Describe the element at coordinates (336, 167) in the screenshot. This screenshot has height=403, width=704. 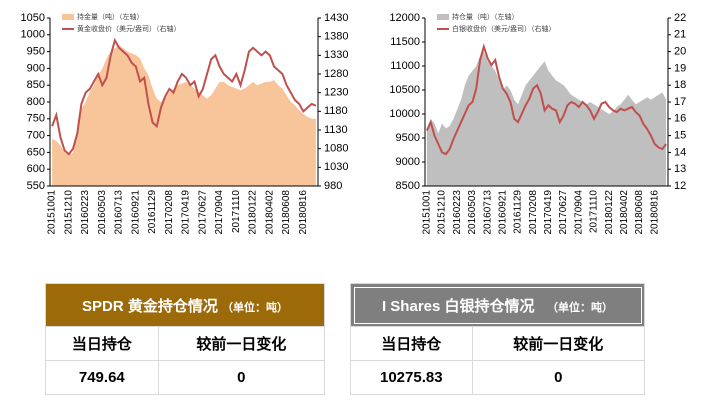
I see `y2-tick-label: 1030` at that location.